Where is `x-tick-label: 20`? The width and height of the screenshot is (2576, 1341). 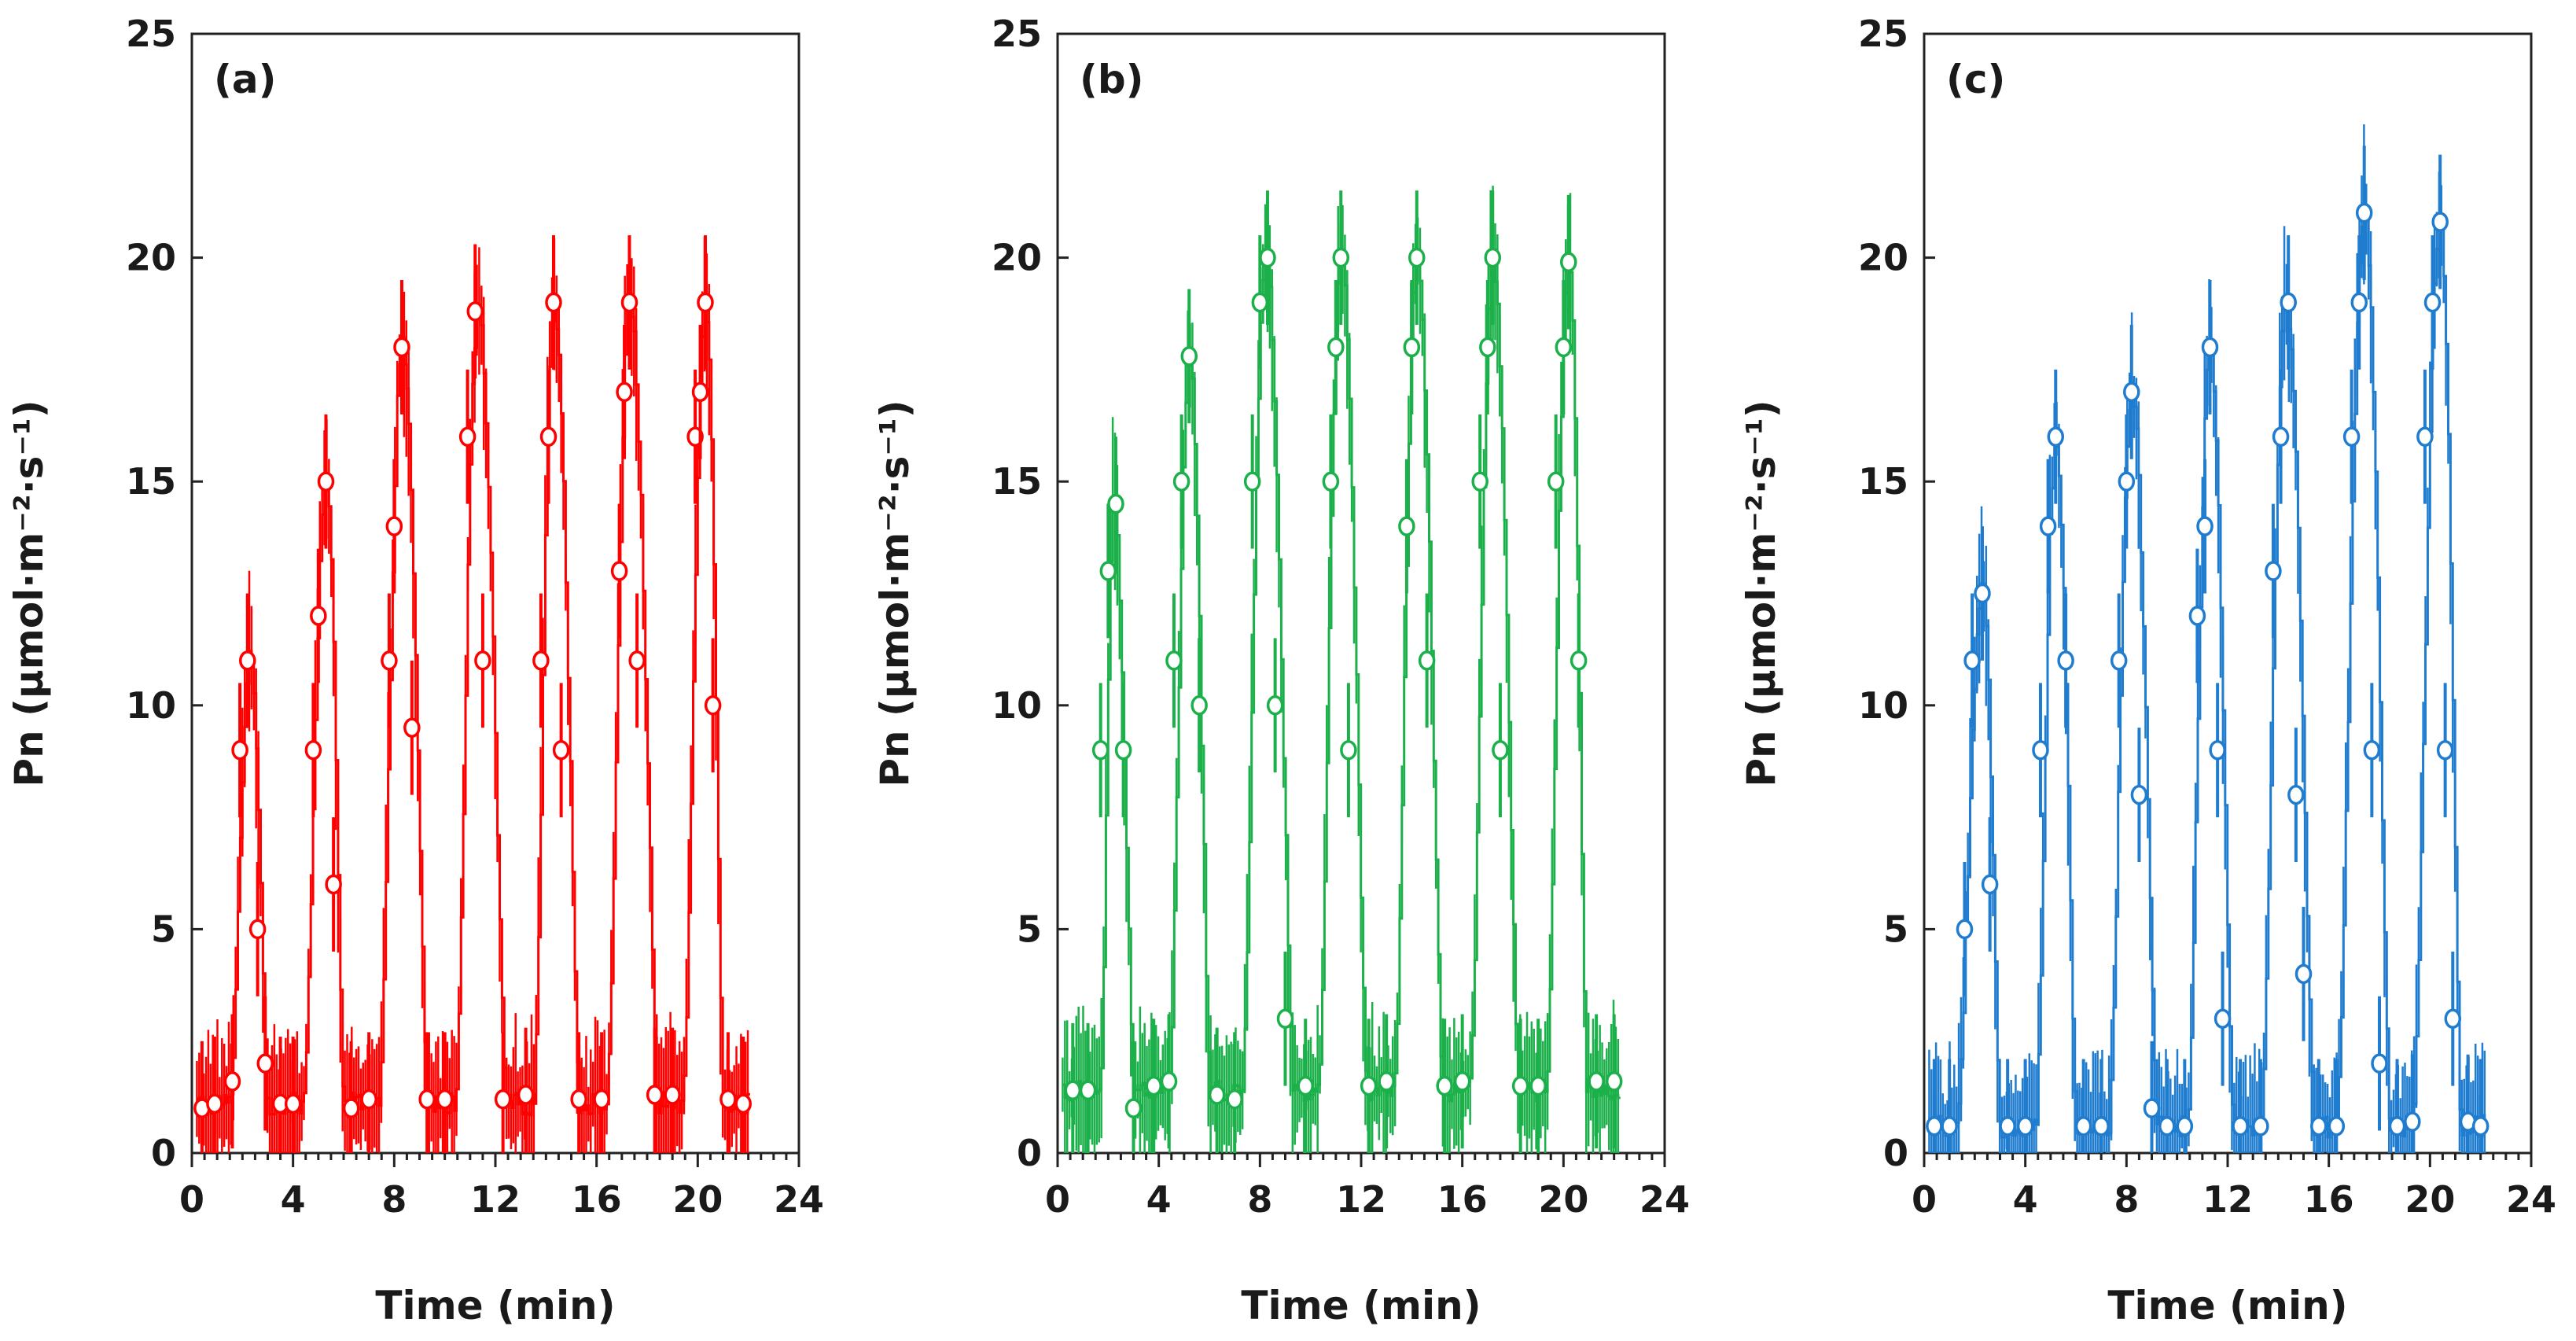 x-tick-label: 20 is located at coordinates (1563, 1199).